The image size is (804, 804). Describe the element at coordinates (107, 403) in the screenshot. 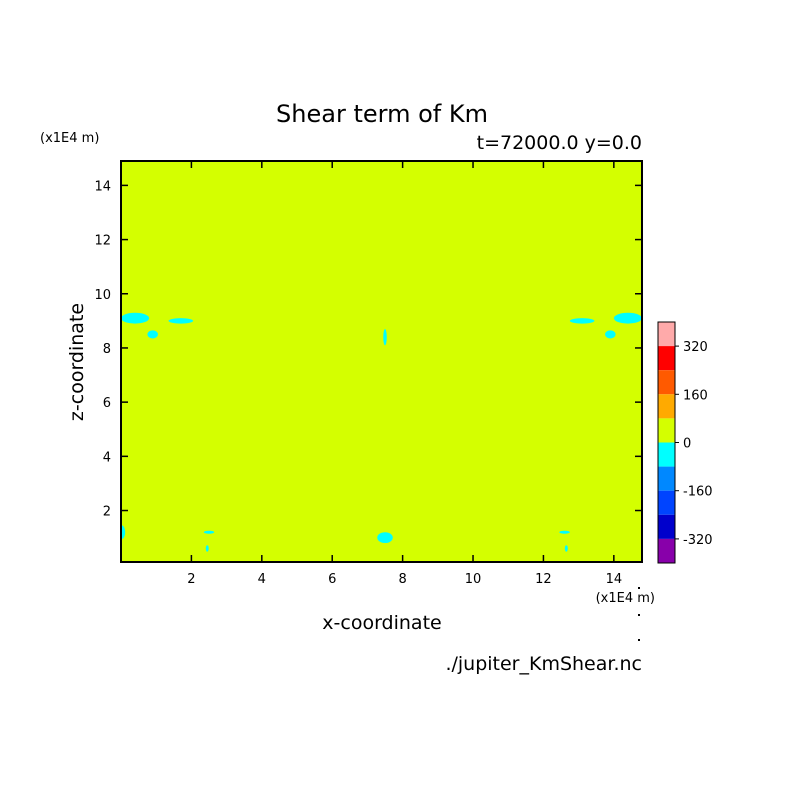

I see `y-tick-label: 6` at that location.